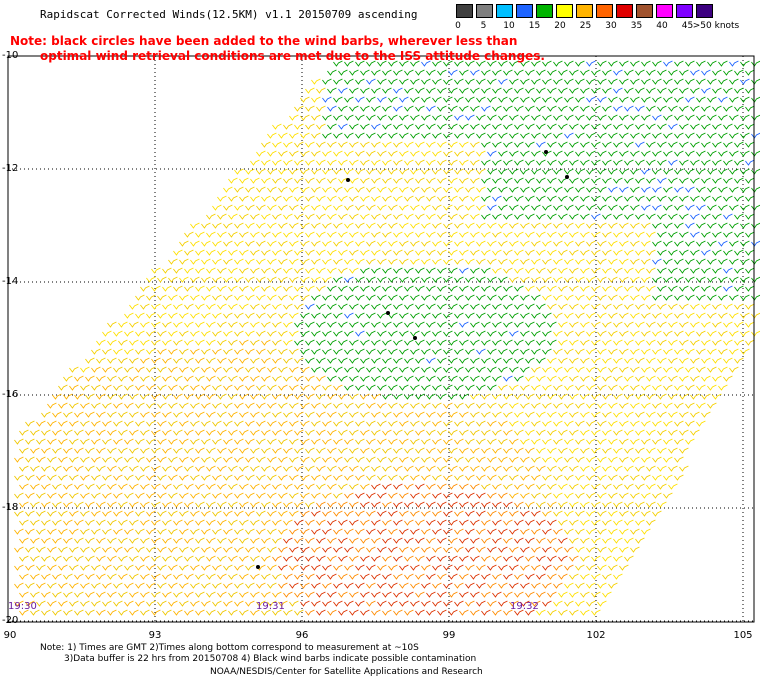 Image resolution: width=760 pixels, height=688 pixels. Describe the element at coordinates (155, 635) in the screenshot. I see `longitude-label: 93` at that location.